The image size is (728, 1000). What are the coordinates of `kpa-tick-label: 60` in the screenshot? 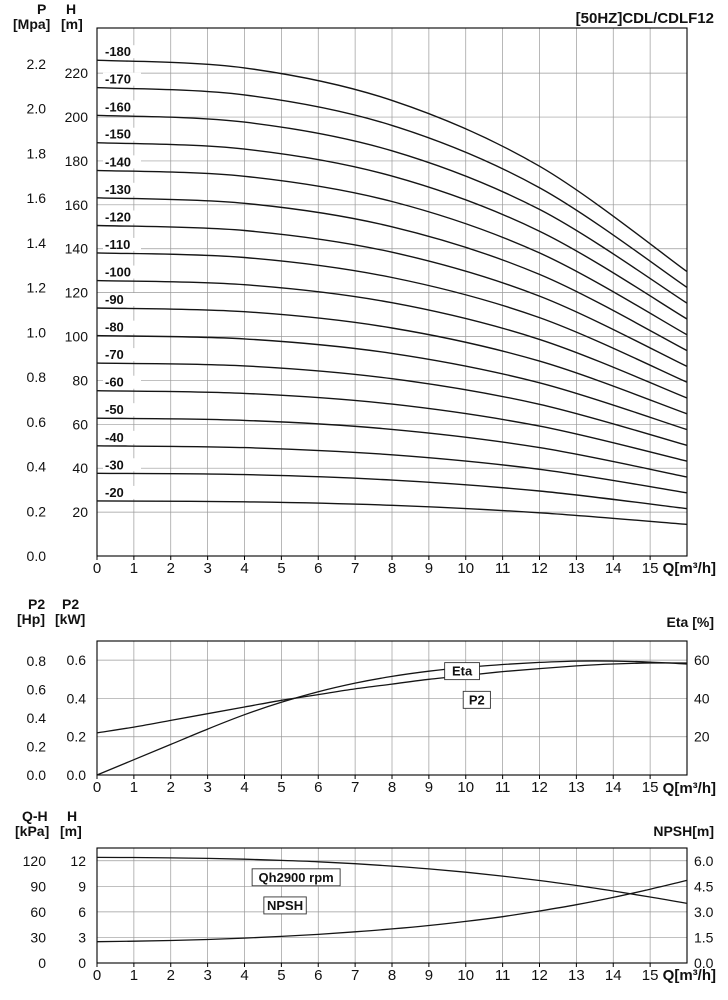 It's located at (38, 912).